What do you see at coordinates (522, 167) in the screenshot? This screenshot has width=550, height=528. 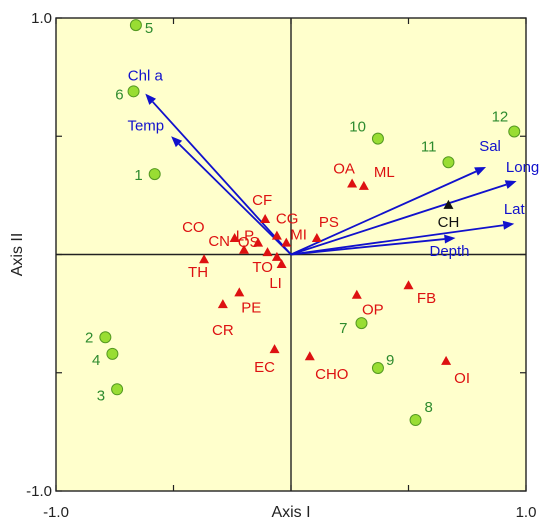 I see `vector-label: Long` at bounding box center [522, 167].